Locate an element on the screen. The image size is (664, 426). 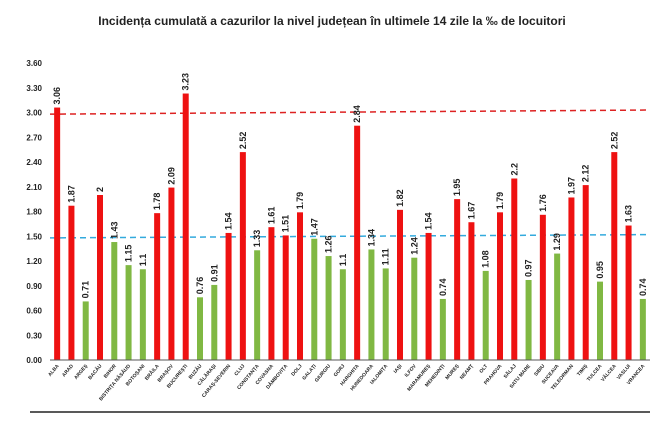
category-label: VÂLCEA is located at coordinates (608, 372).